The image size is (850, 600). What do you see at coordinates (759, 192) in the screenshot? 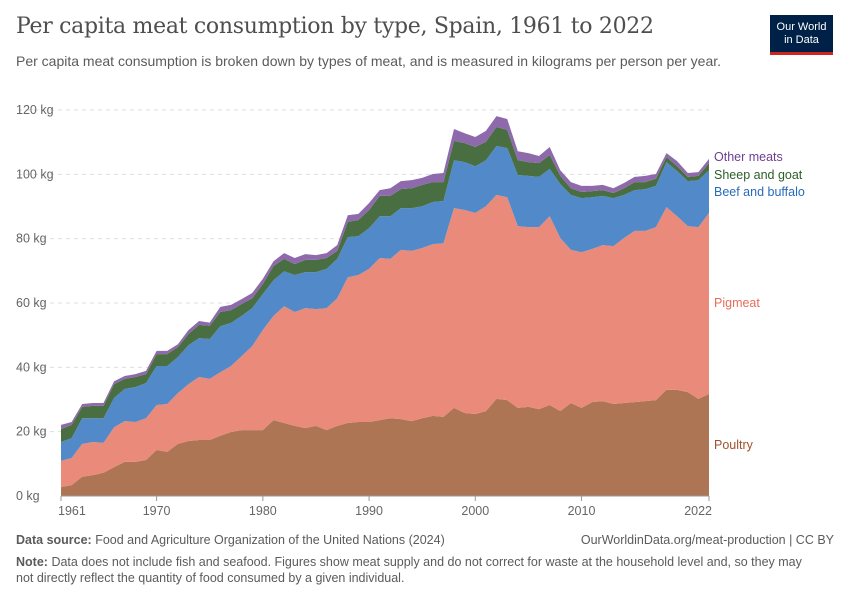
I see `legend-label-beef-and-buffalo: Beef and buffalo` at bounding box center [759, 192].